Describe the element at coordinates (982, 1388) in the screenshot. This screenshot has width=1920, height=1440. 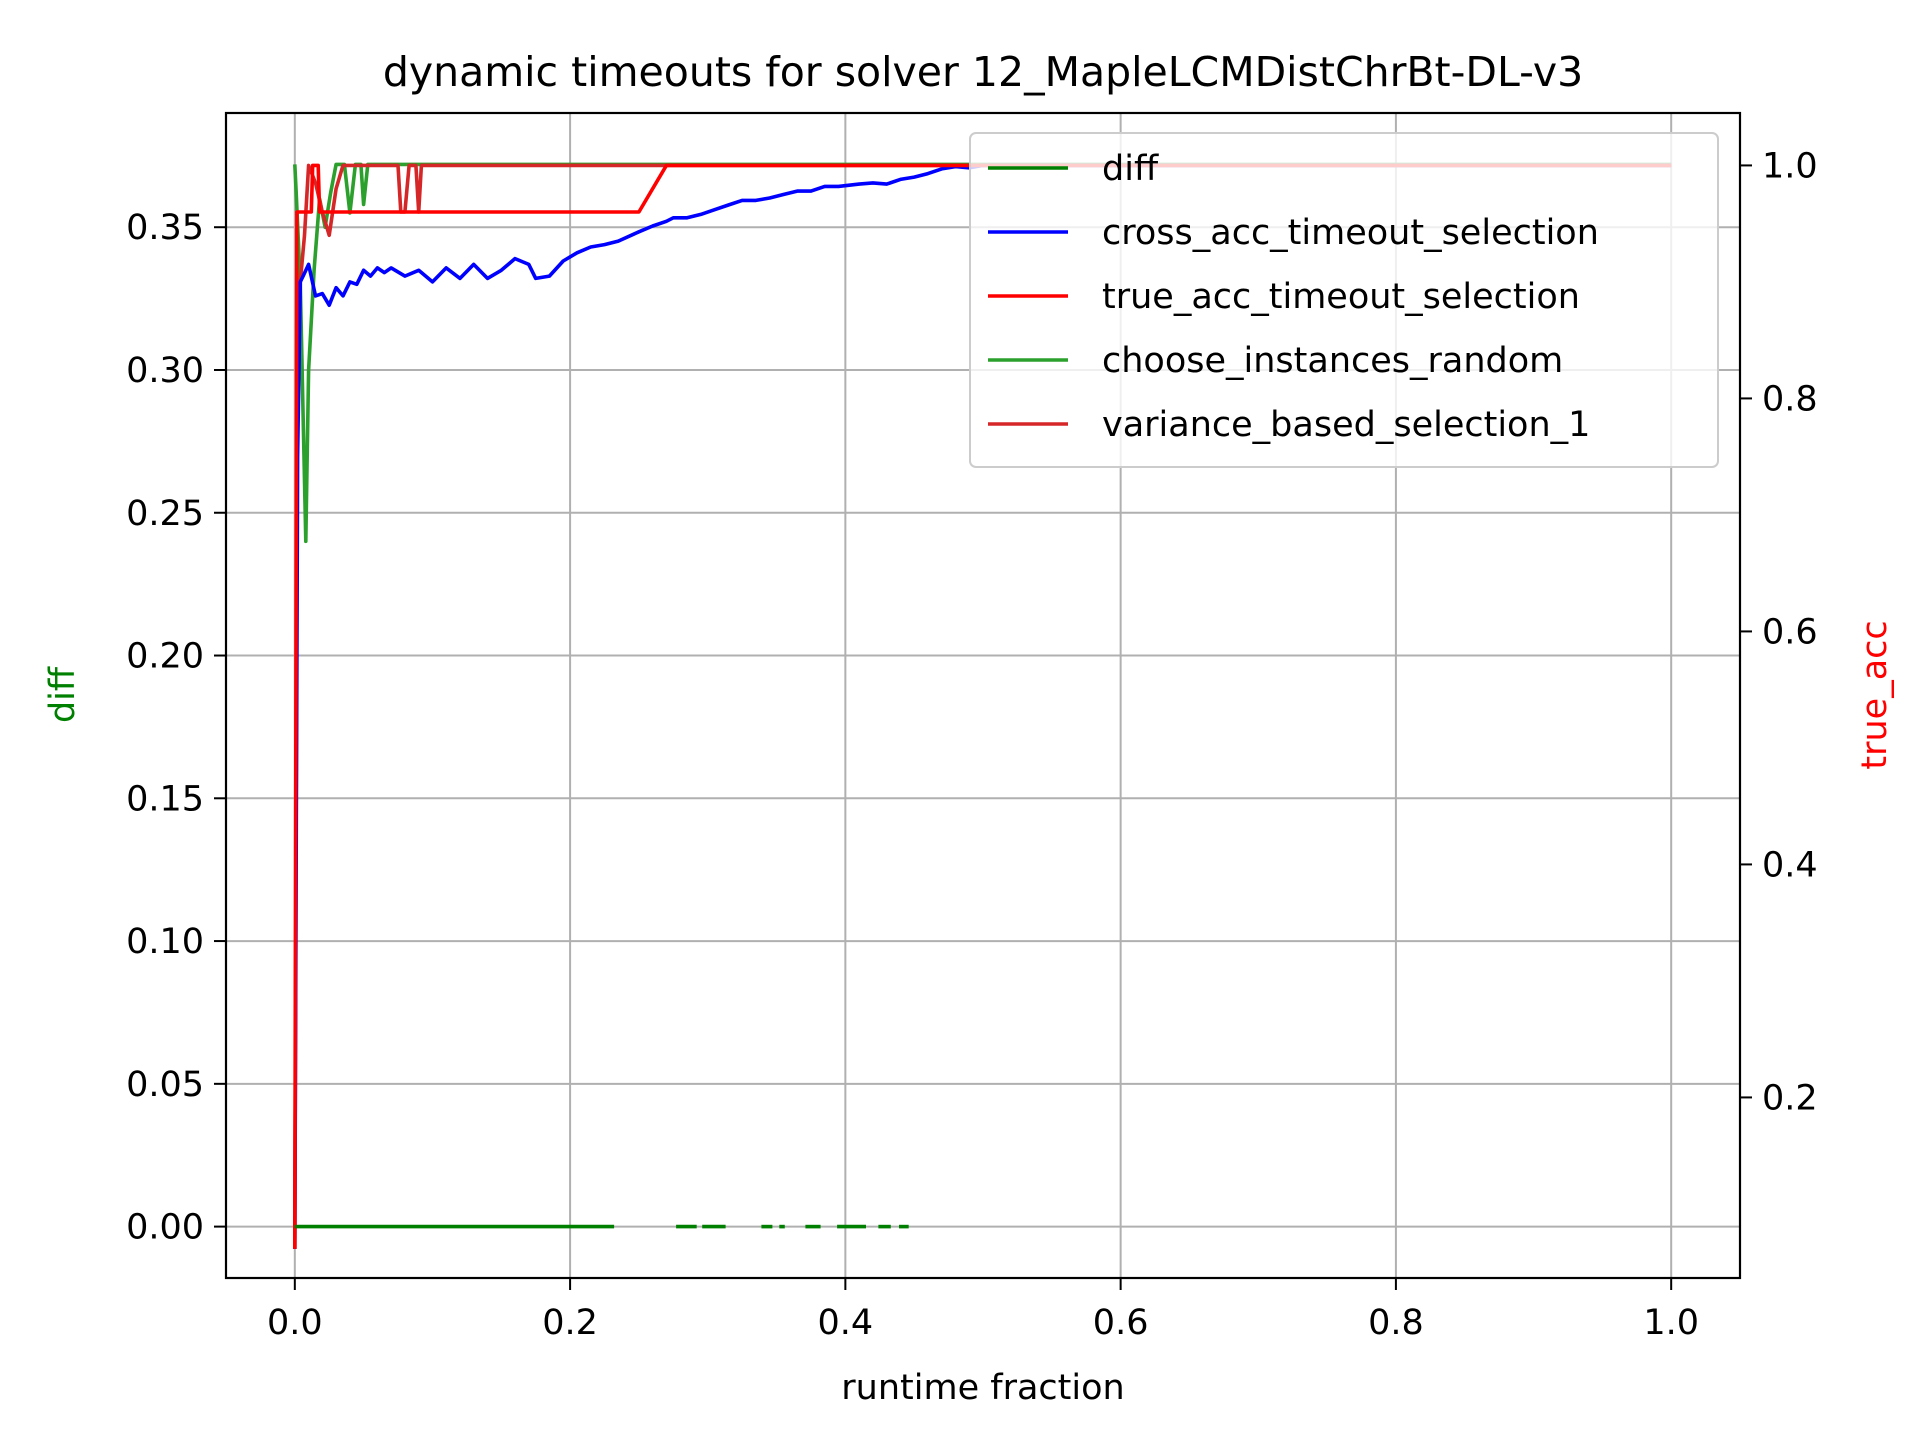
I see `x-axis-label: runtime fraction` at that location.